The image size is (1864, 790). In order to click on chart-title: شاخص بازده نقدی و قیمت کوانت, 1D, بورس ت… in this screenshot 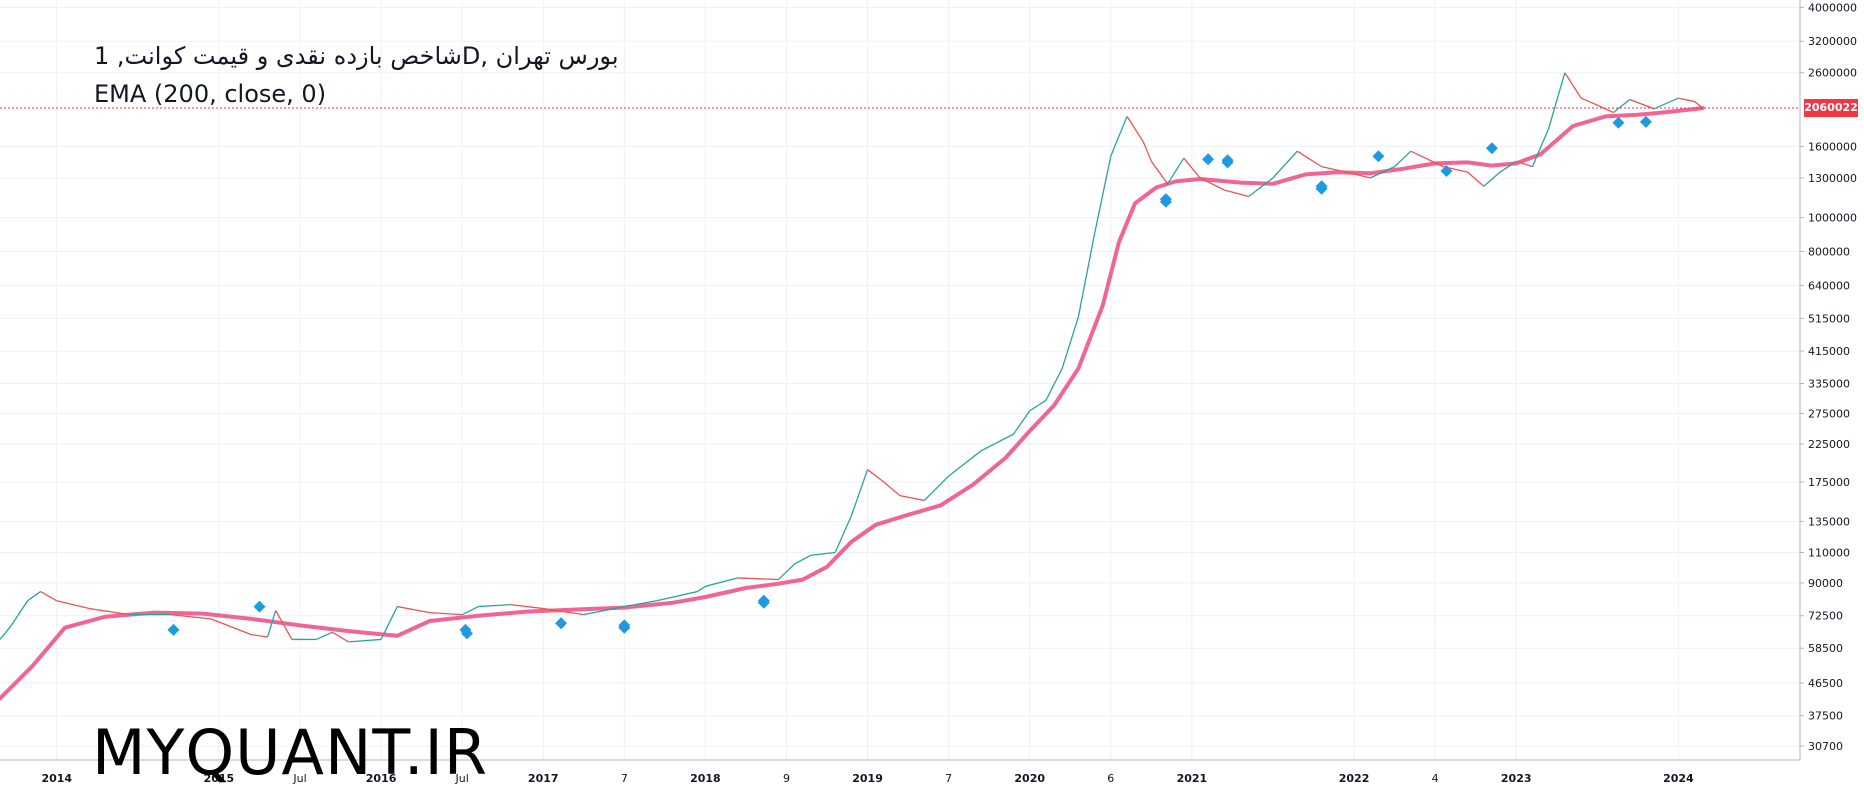, I will do `click(356, 56)`.